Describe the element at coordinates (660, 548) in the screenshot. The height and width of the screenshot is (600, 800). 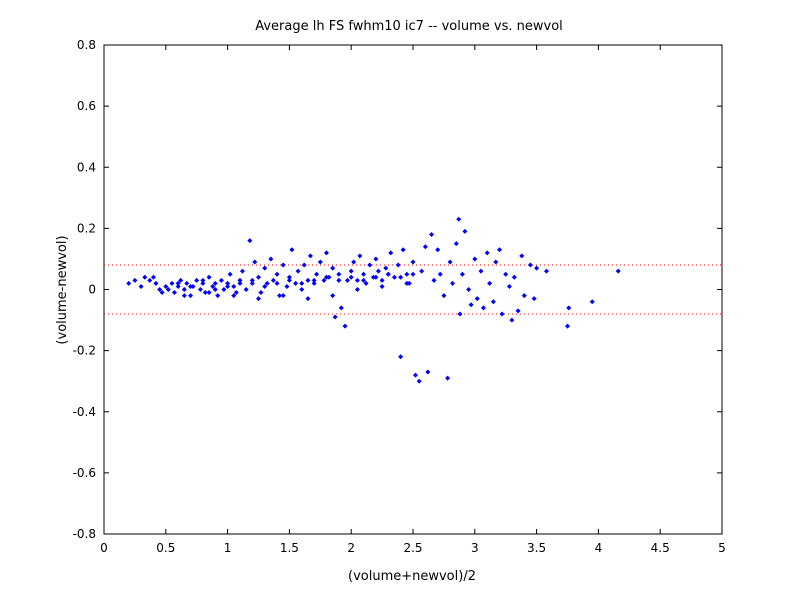
I see `x-tick-label: 4.5` at that location.